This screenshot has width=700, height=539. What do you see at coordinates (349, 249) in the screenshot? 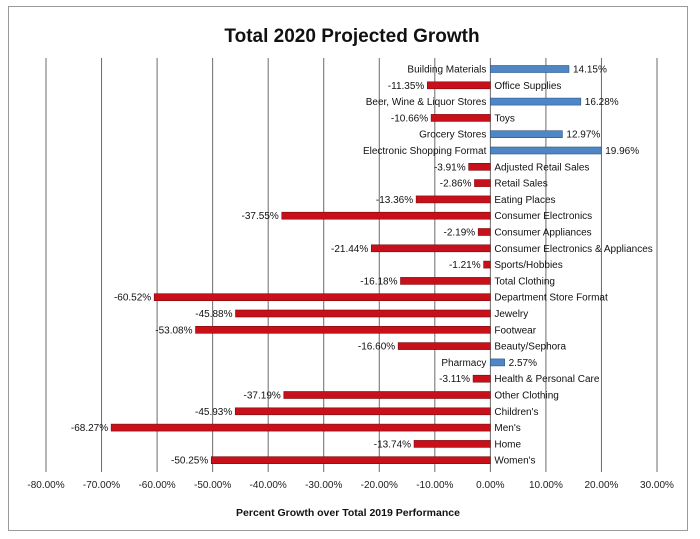
I see `value-label: -21.44%` at bounding box center [349, 249].